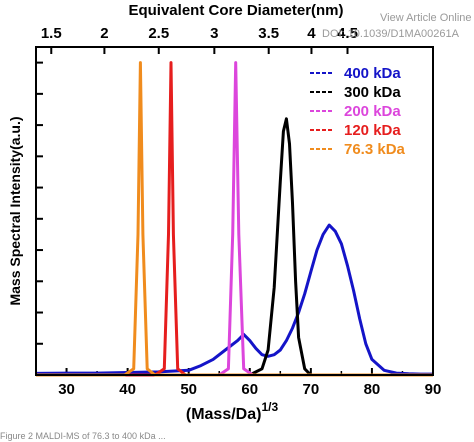  What do you see at coordinates (372, 73) in the screenshot?
I see `legend-label: 400 kDa` at bounding box center [372, 73].